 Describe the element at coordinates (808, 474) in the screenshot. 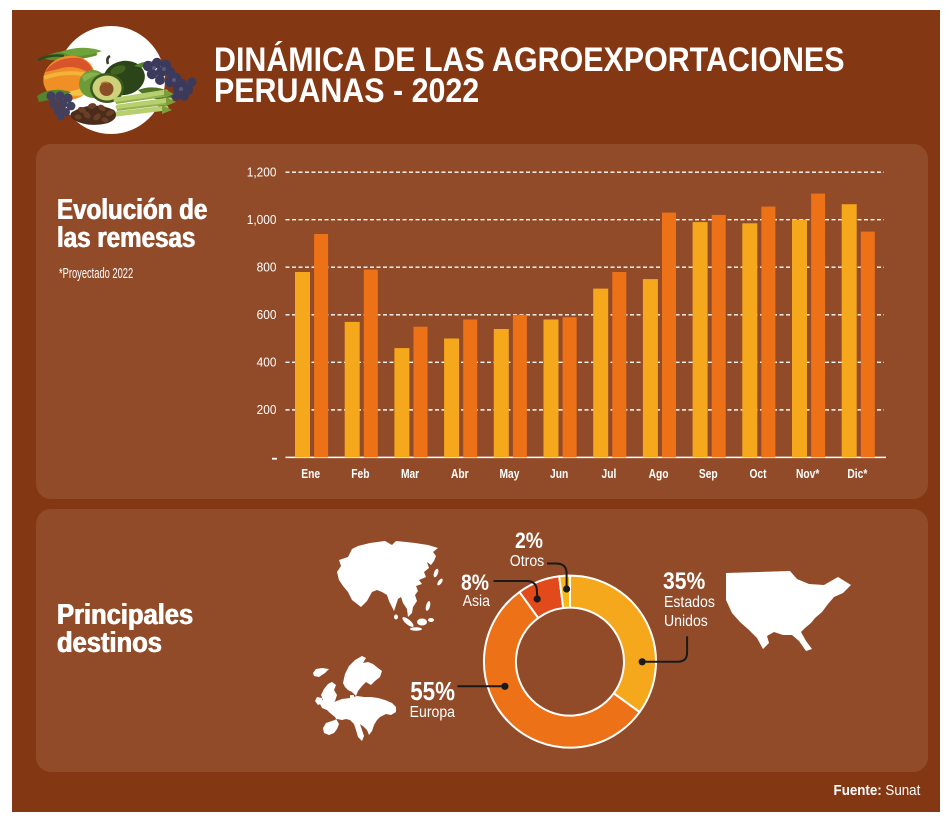

I see `svg-text: Nov*` at that location.